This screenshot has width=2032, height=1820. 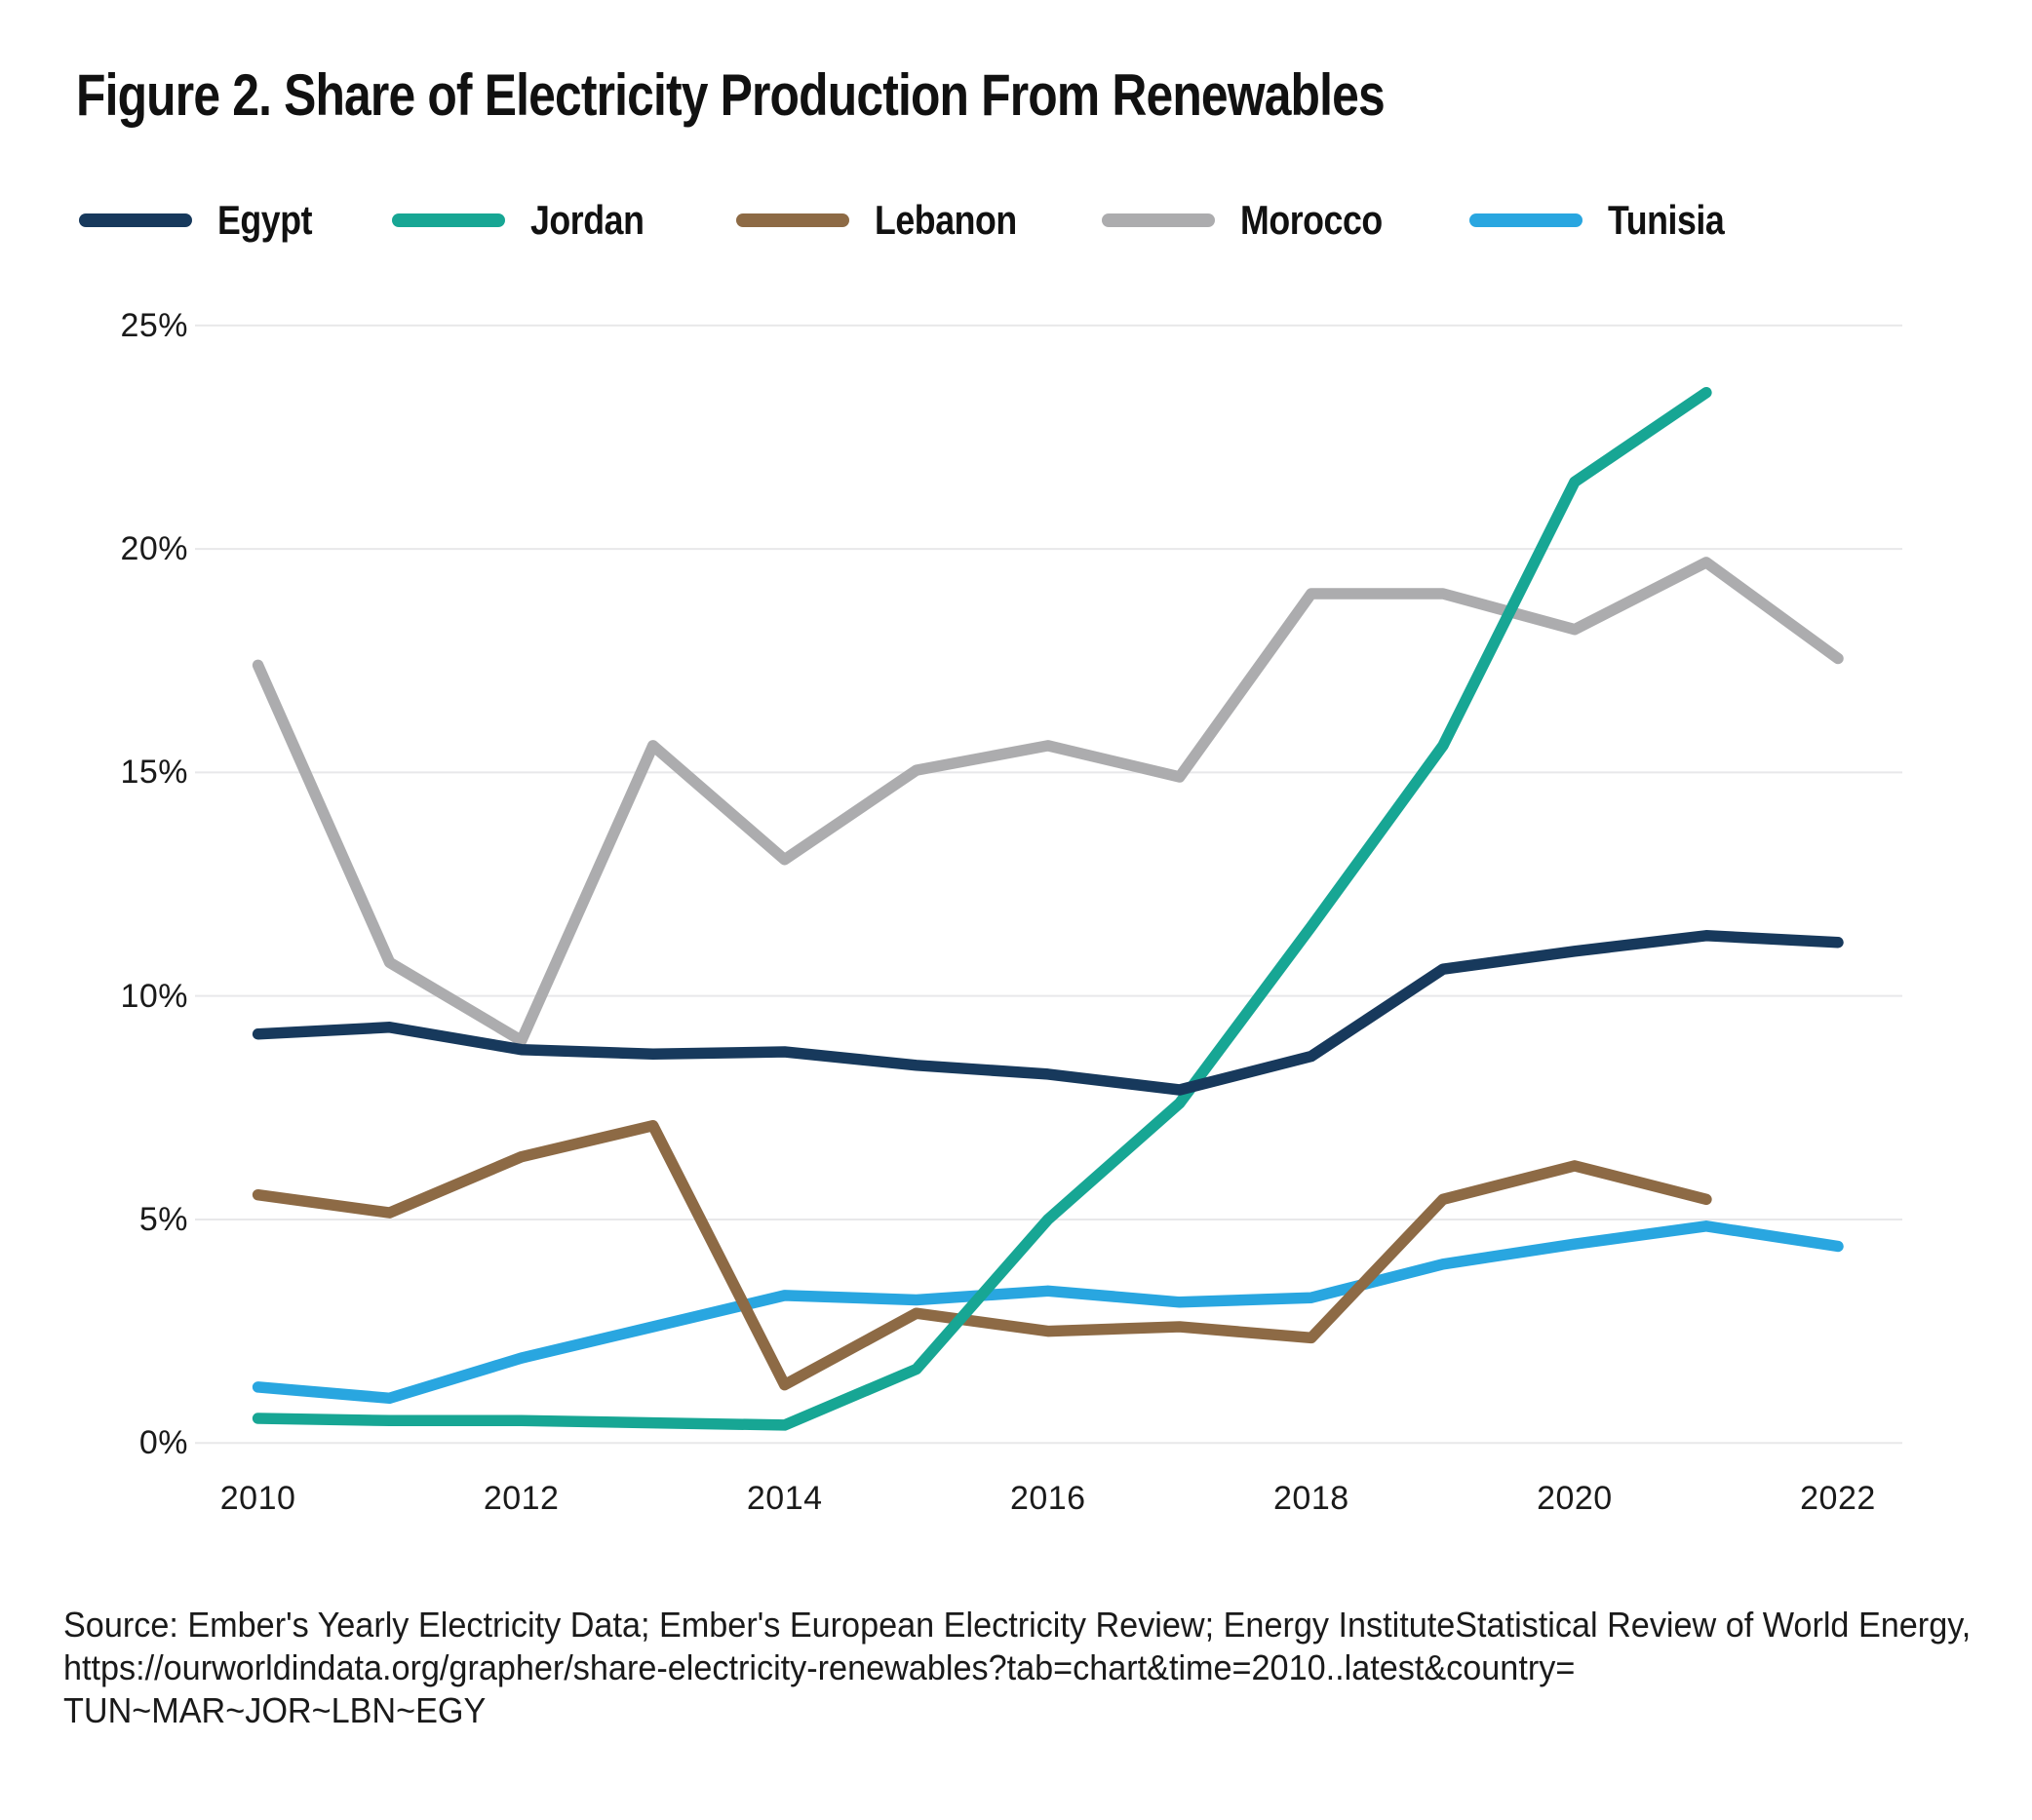 What do you see at coordinates (792, 220) in the screenshot?
I see `legend-swatch-lebanon` at bounding box center [792, 220].